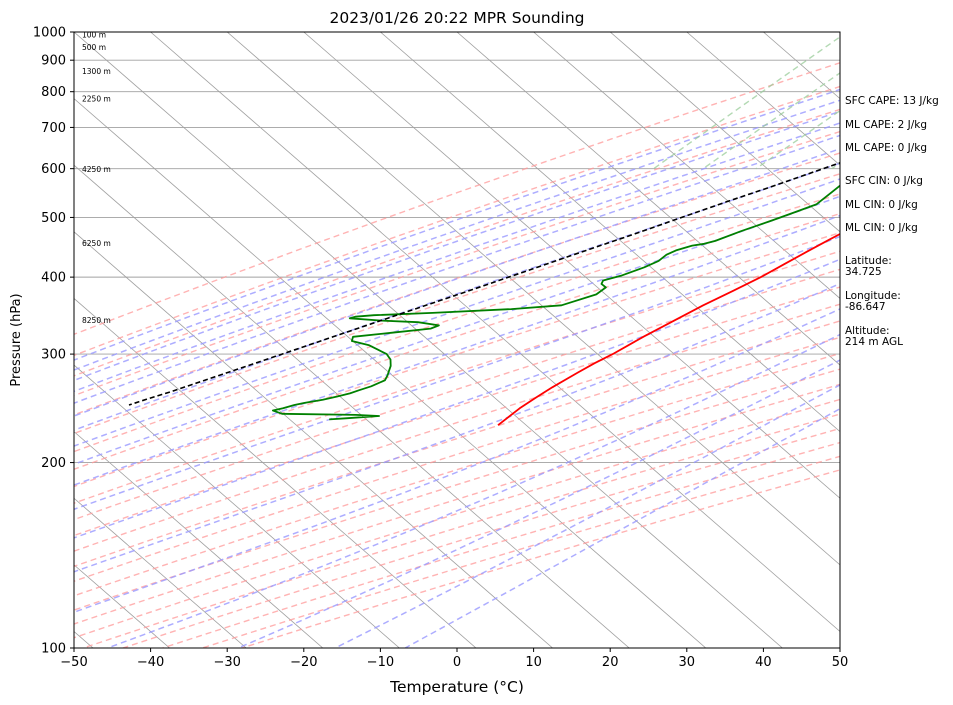 This screenshot has width=953, height=705. Describe the element at coordinates (16, 339) in the screenshot. I see `y-axis-label: Pressure (hPa)` at that location.